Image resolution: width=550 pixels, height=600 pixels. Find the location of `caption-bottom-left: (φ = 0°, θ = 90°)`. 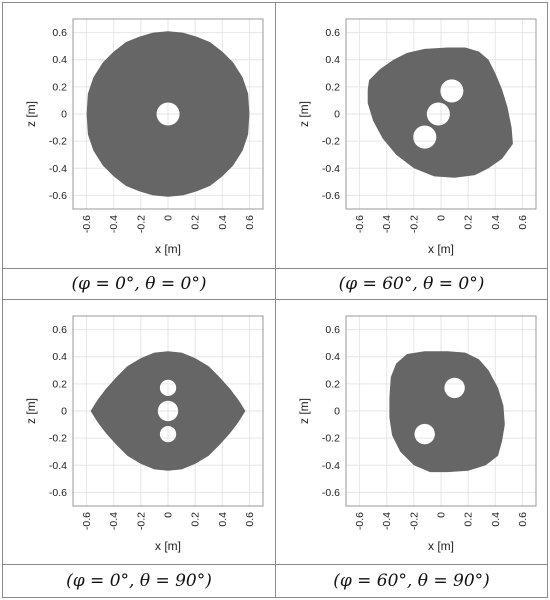

caption-bottom-left: (φ = 0°, θ = 90°) is located at coordinates (139, 581).